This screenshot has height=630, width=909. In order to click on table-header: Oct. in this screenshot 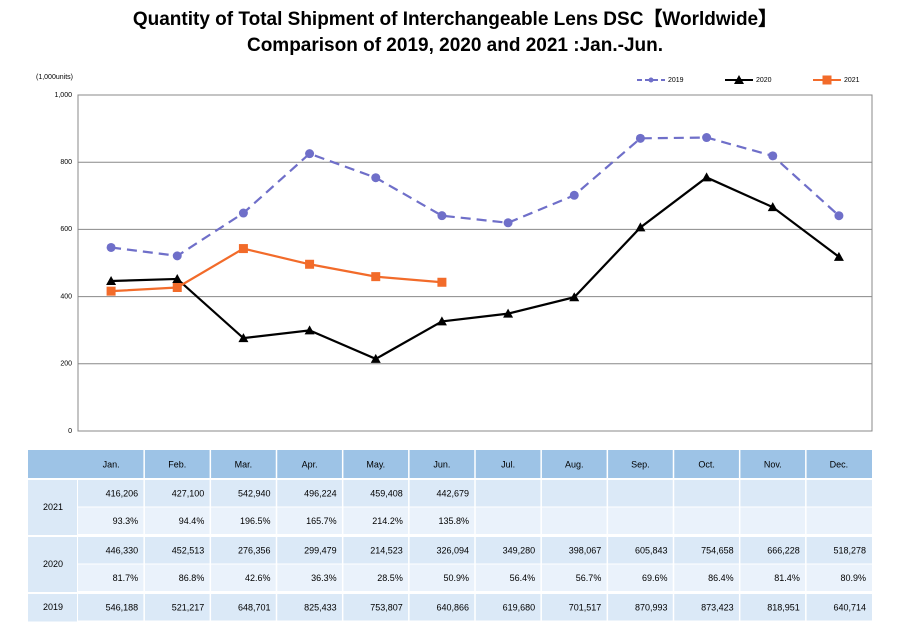, I will do `click(706, 464)`.